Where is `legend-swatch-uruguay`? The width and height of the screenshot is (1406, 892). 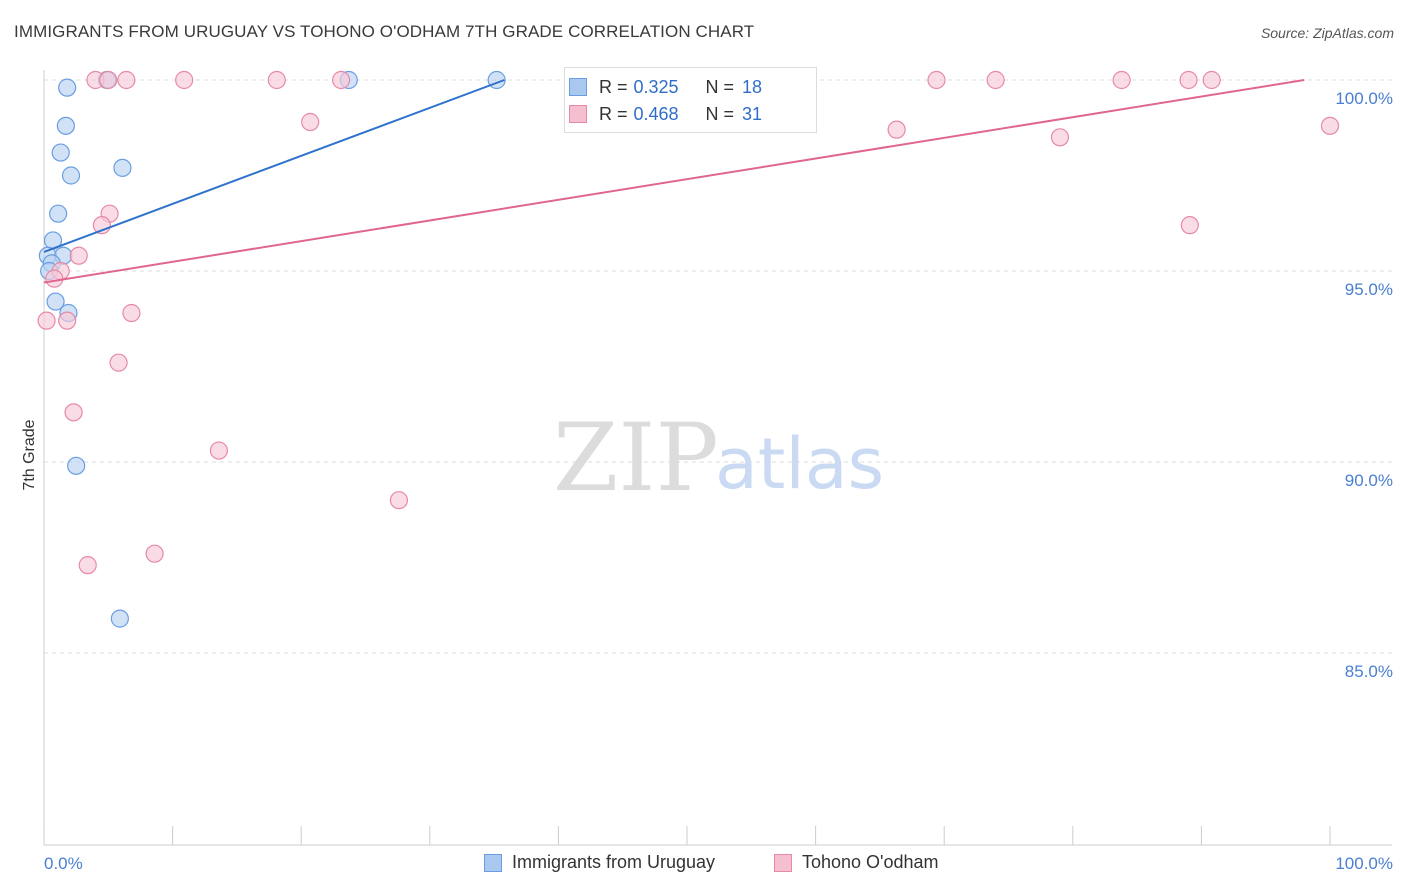 legend-swatch-uruguay is located at coordinates (493, 862).